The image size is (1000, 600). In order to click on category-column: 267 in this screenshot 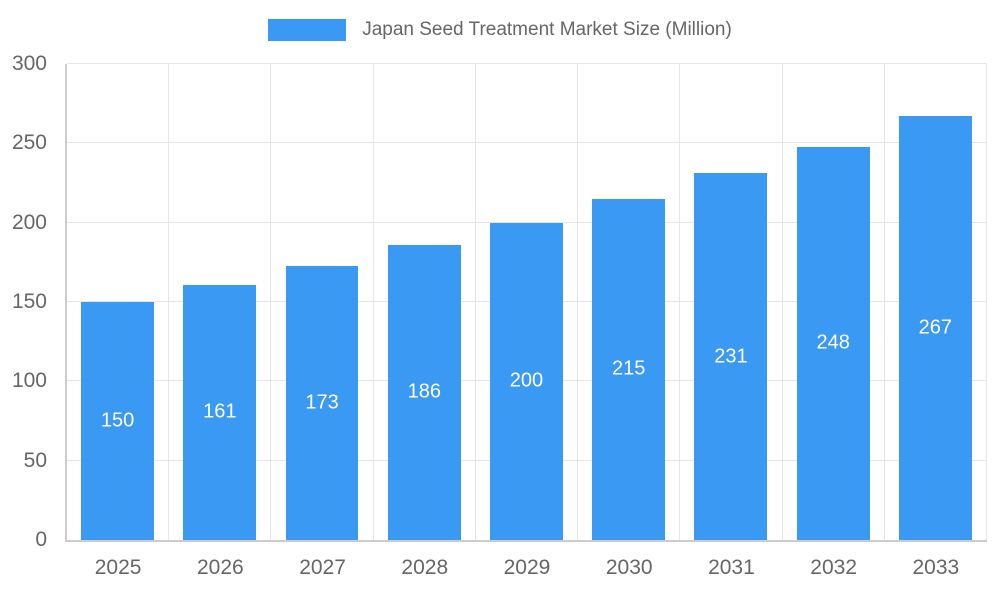, I will do `click(936, 302)`.